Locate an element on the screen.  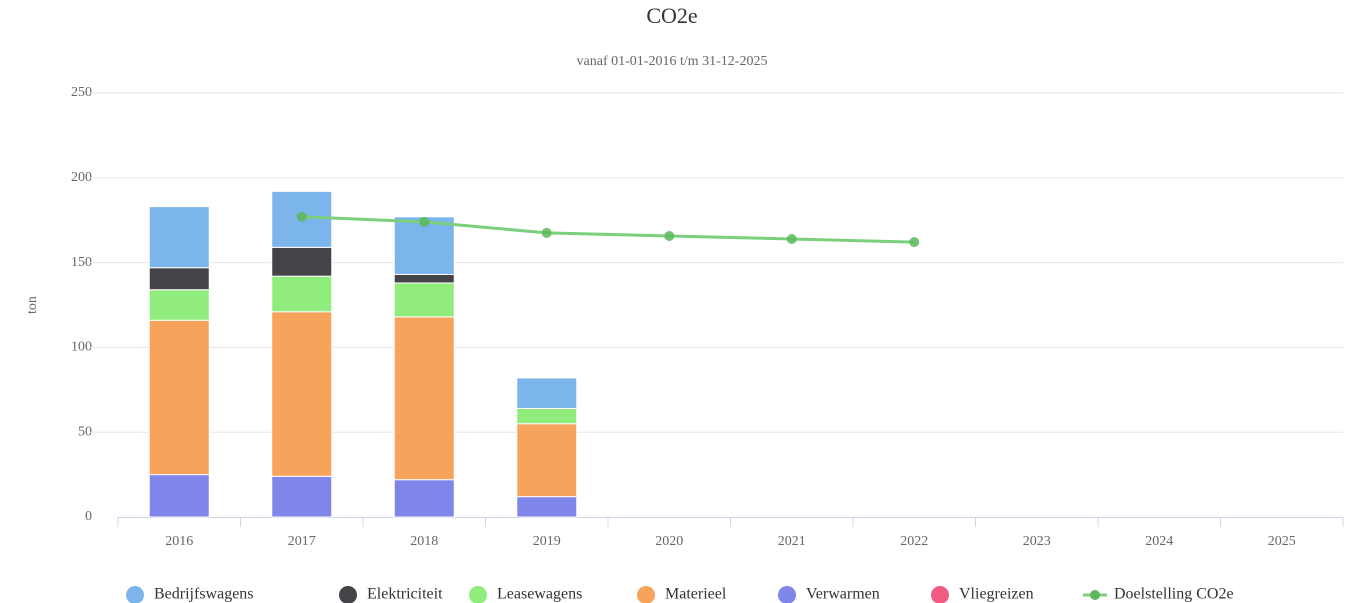
x-tick-label: 2021 is located at coordinates (792, 541).